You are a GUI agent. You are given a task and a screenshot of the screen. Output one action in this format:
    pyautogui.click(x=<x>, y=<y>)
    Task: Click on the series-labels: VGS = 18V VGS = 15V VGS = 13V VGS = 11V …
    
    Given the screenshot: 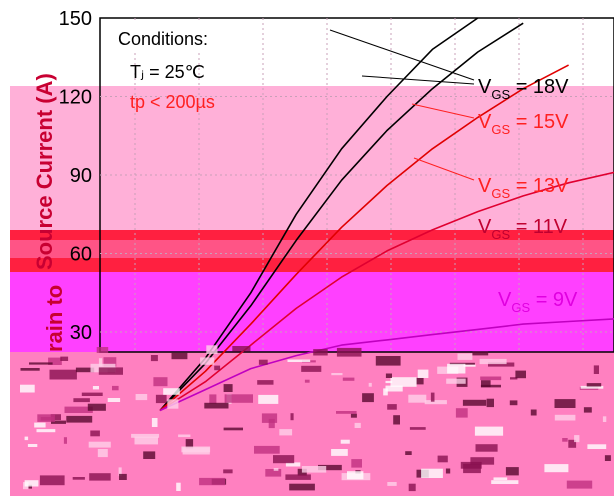 What is the action you would take?
    pyautogui.click(x=528, y=195)
    